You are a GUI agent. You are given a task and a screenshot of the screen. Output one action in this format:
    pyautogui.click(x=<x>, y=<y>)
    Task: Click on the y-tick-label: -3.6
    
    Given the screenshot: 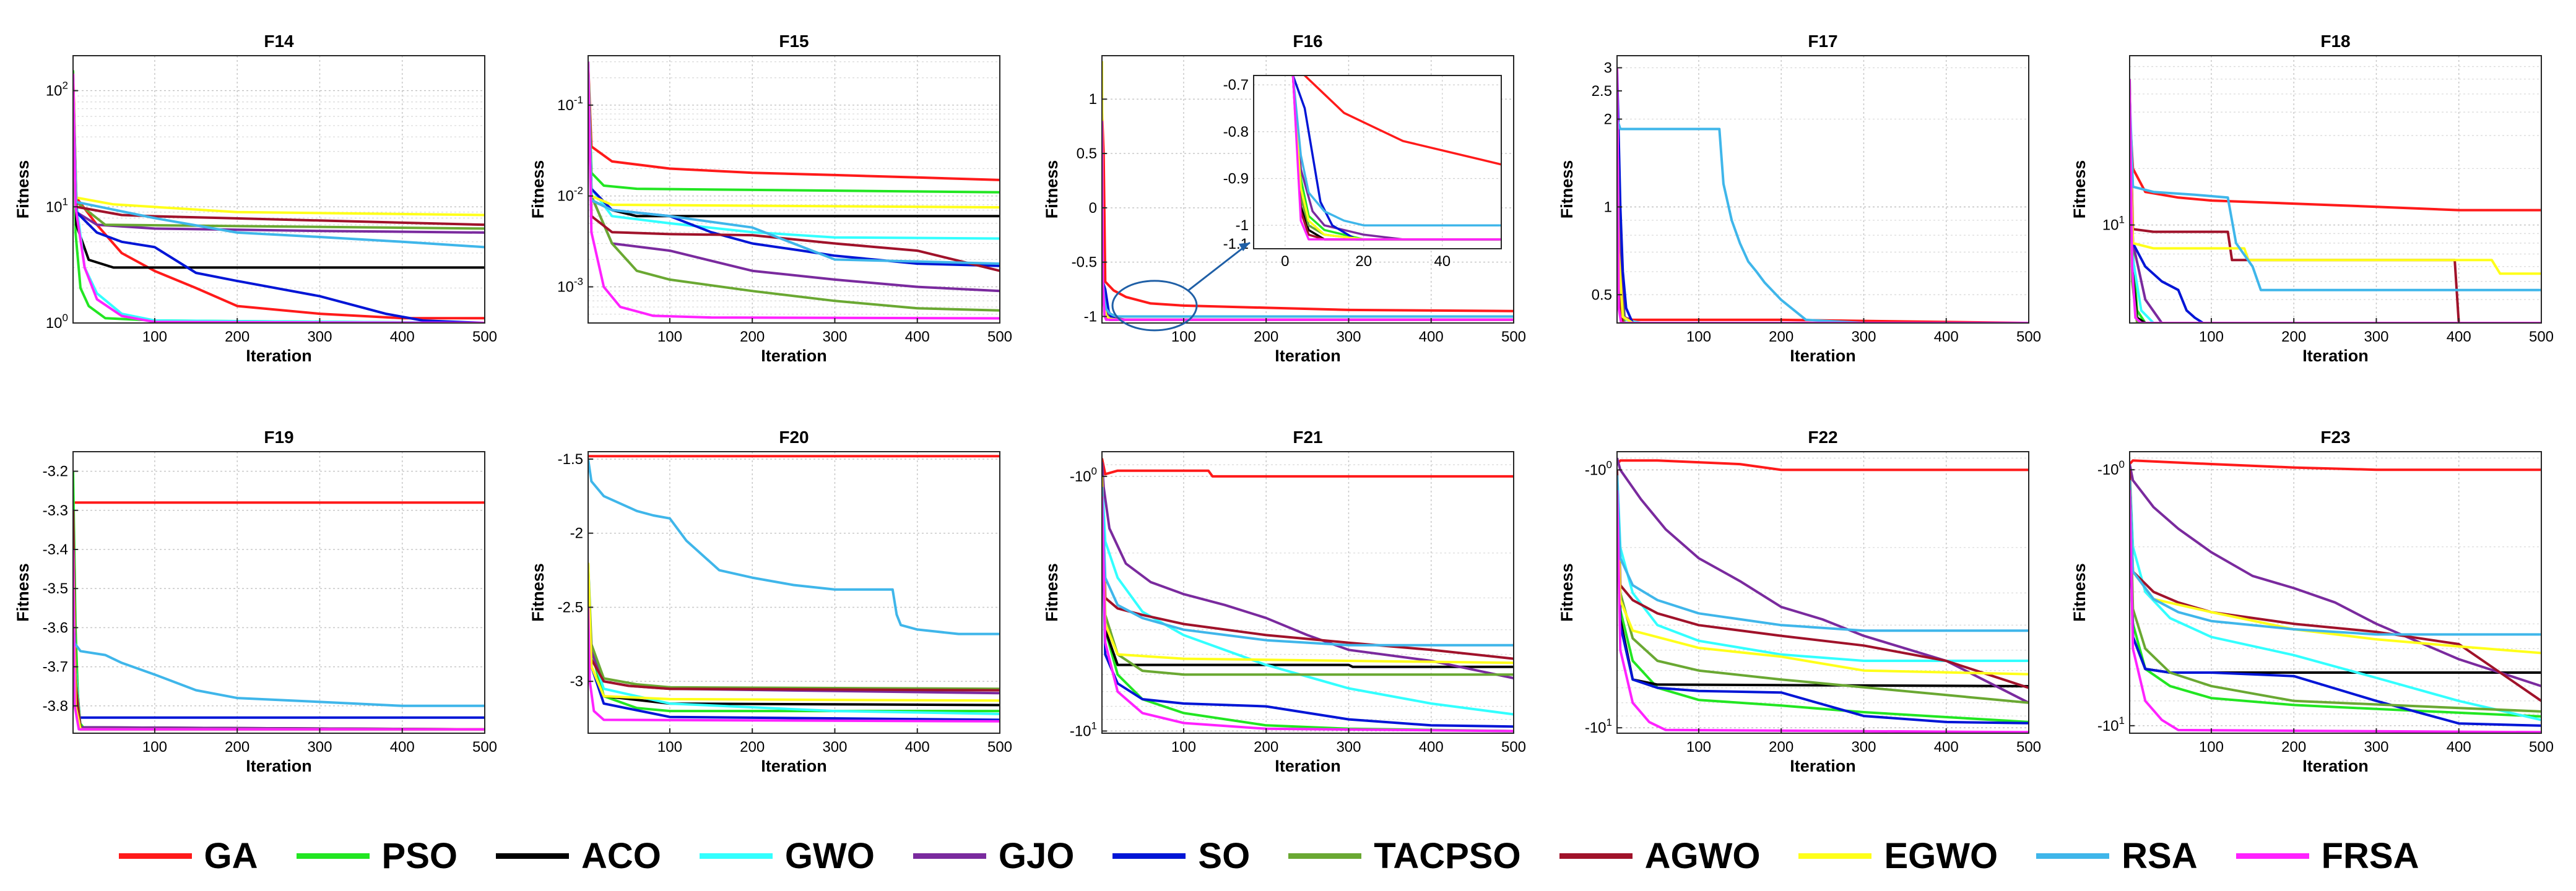 What is the action you would take?
    pyautogui.click(x=55, y=627)
    